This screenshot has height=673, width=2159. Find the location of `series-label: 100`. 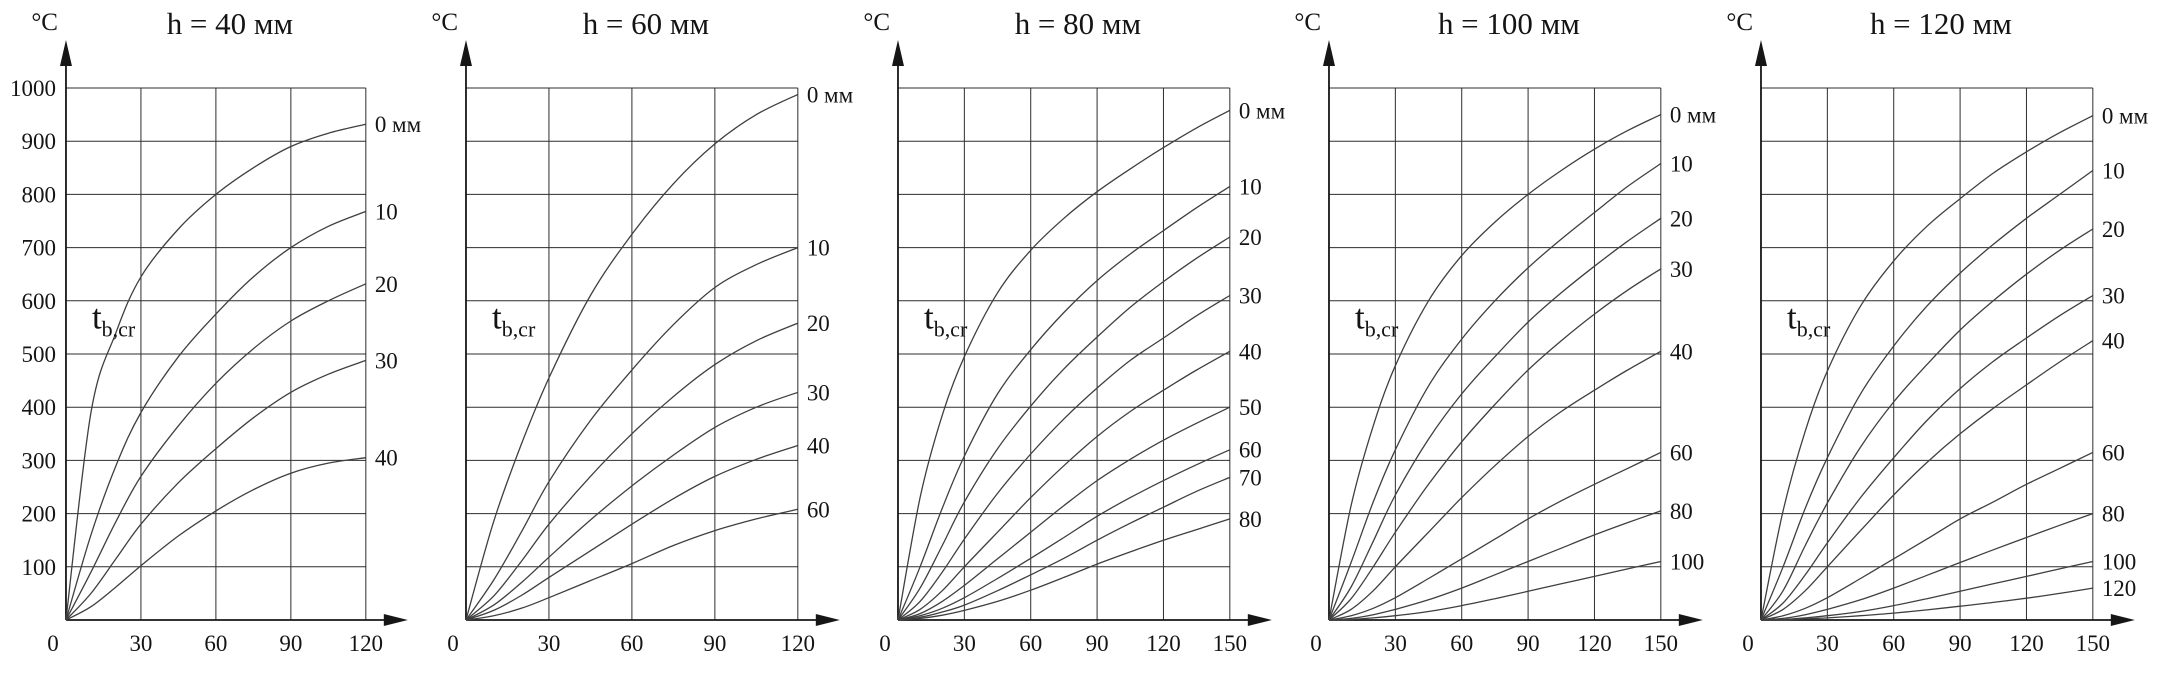

series-label: 100 is located at coordinates (2119, 561).